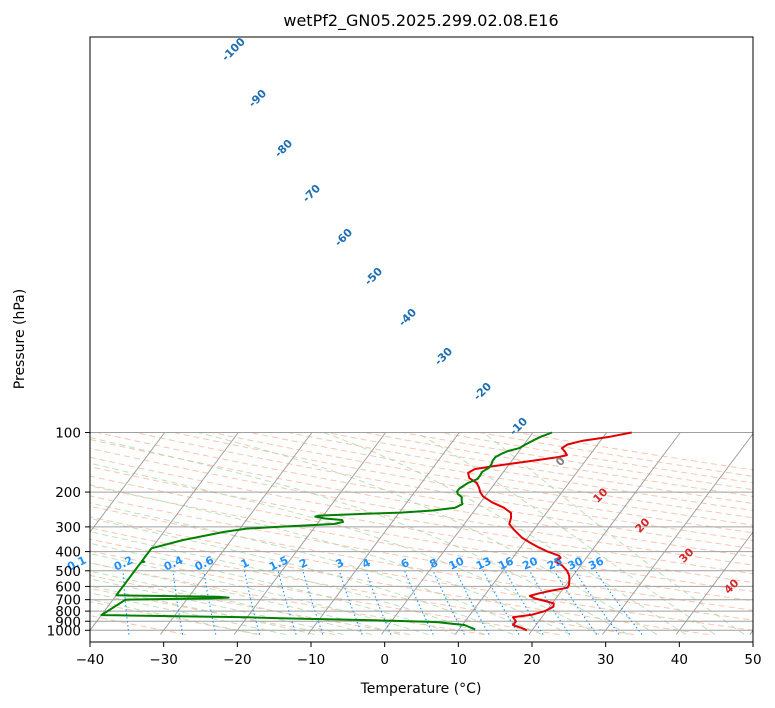 This screenshot has width=775, height=708. I want to click on mixing-ratio-label: 13, so click(483, 564).